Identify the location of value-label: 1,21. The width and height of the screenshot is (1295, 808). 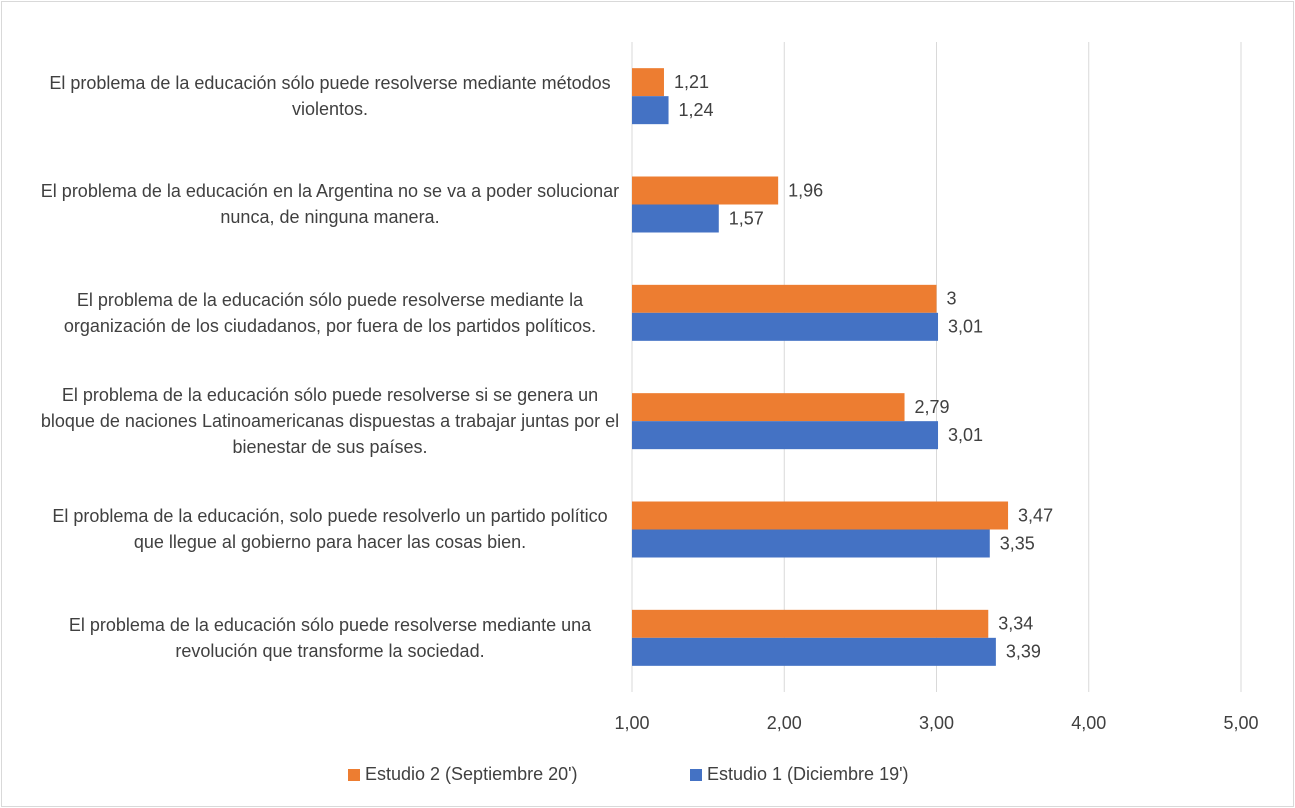
(691, 82).